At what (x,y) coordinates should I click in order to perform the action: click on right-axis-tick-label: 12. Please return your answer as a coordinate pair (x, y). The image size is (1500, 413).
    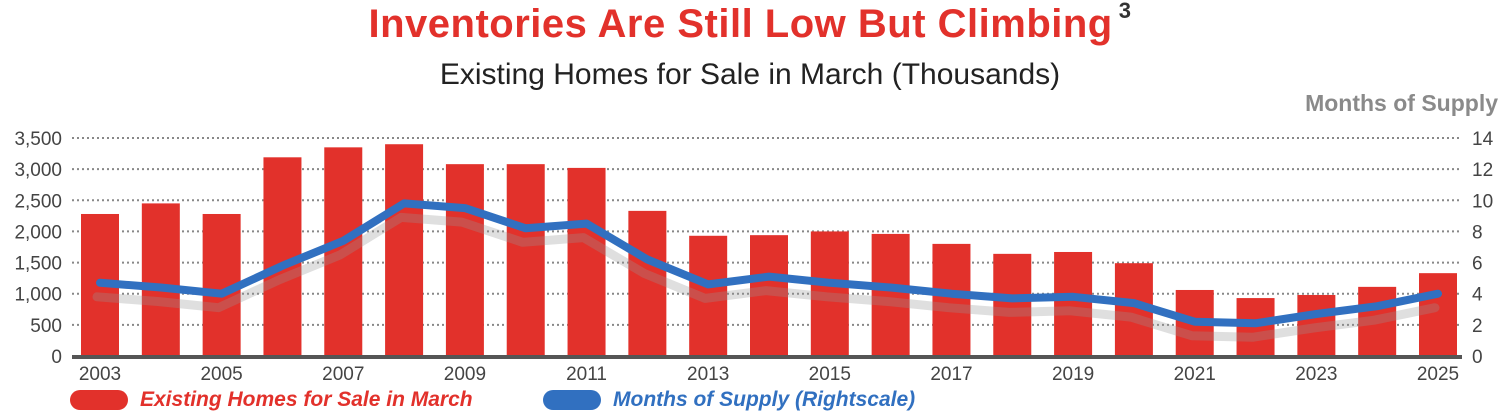
    Looking at the image, I should click on (1482, 170).